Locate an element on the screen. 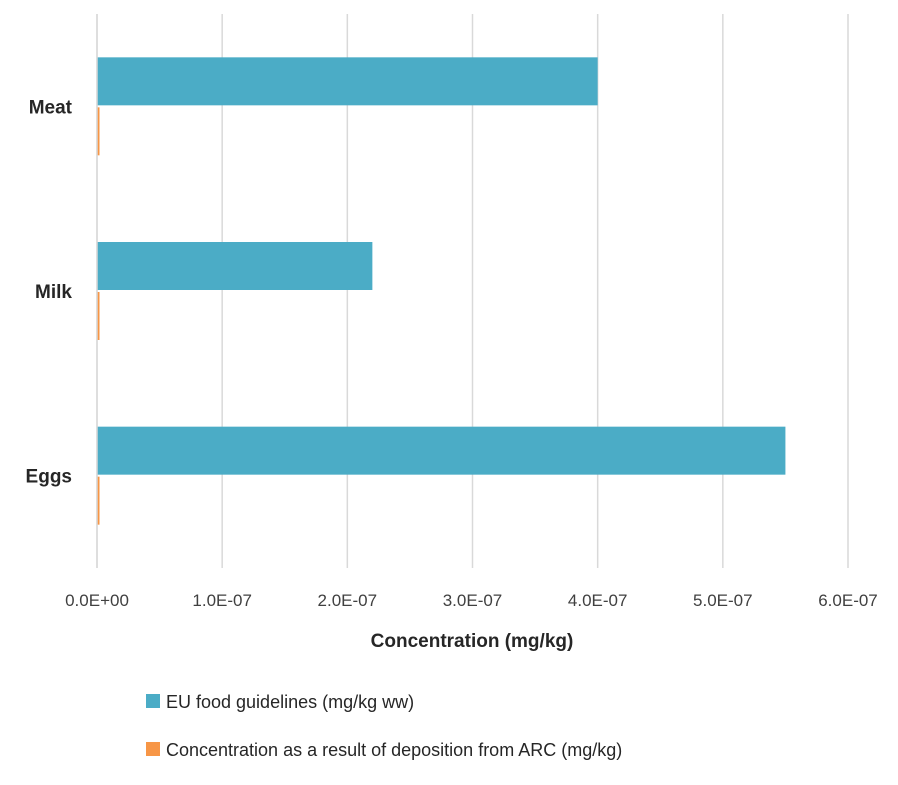  x-tick-label: 5.0E-07 is located at coordinates (723, 600).